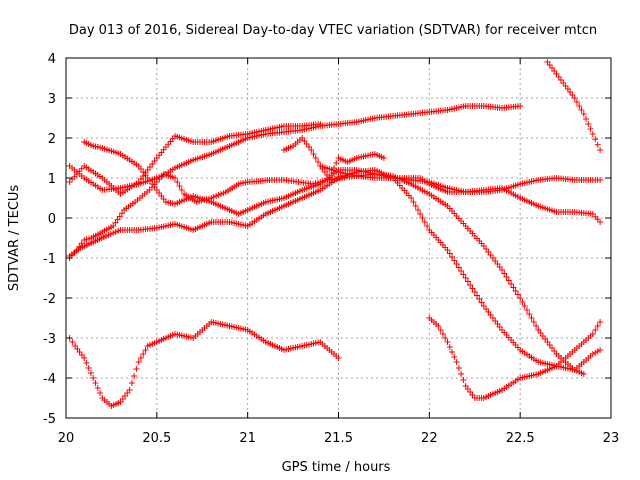 The height and width of the screenshot is (480, 640). Describe the element at coordinates (49, 419) in the screenshot. I see `y-tick-label: -5` at that location.